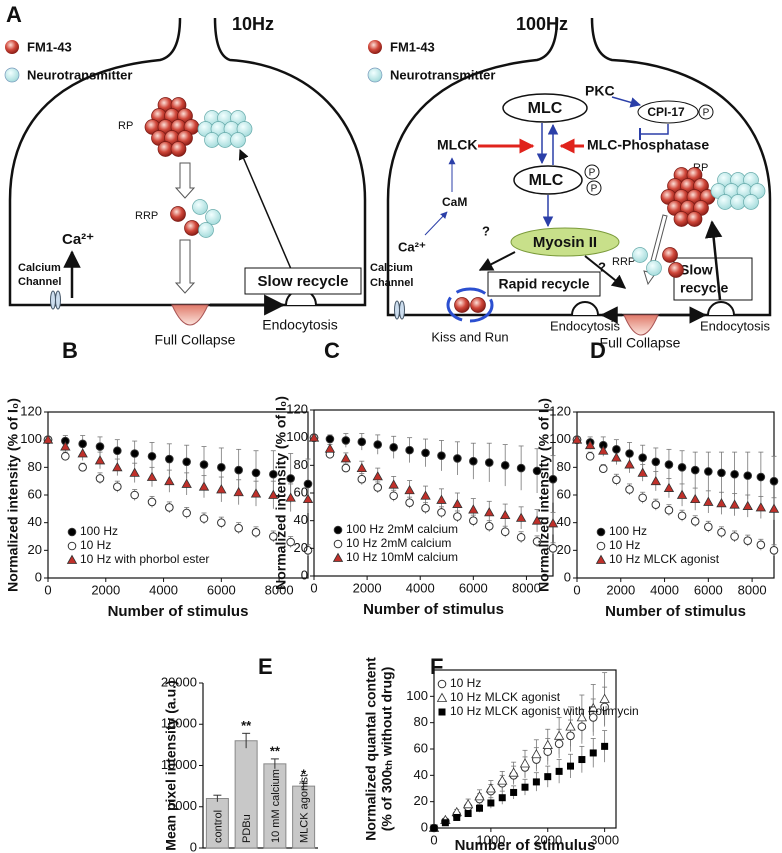 This screenshot has width=782, height=853. What do you see at coordinates (279, 589) in the screenshot?
I see `x-tick-label: 8000` at bounding box center [279, 589].